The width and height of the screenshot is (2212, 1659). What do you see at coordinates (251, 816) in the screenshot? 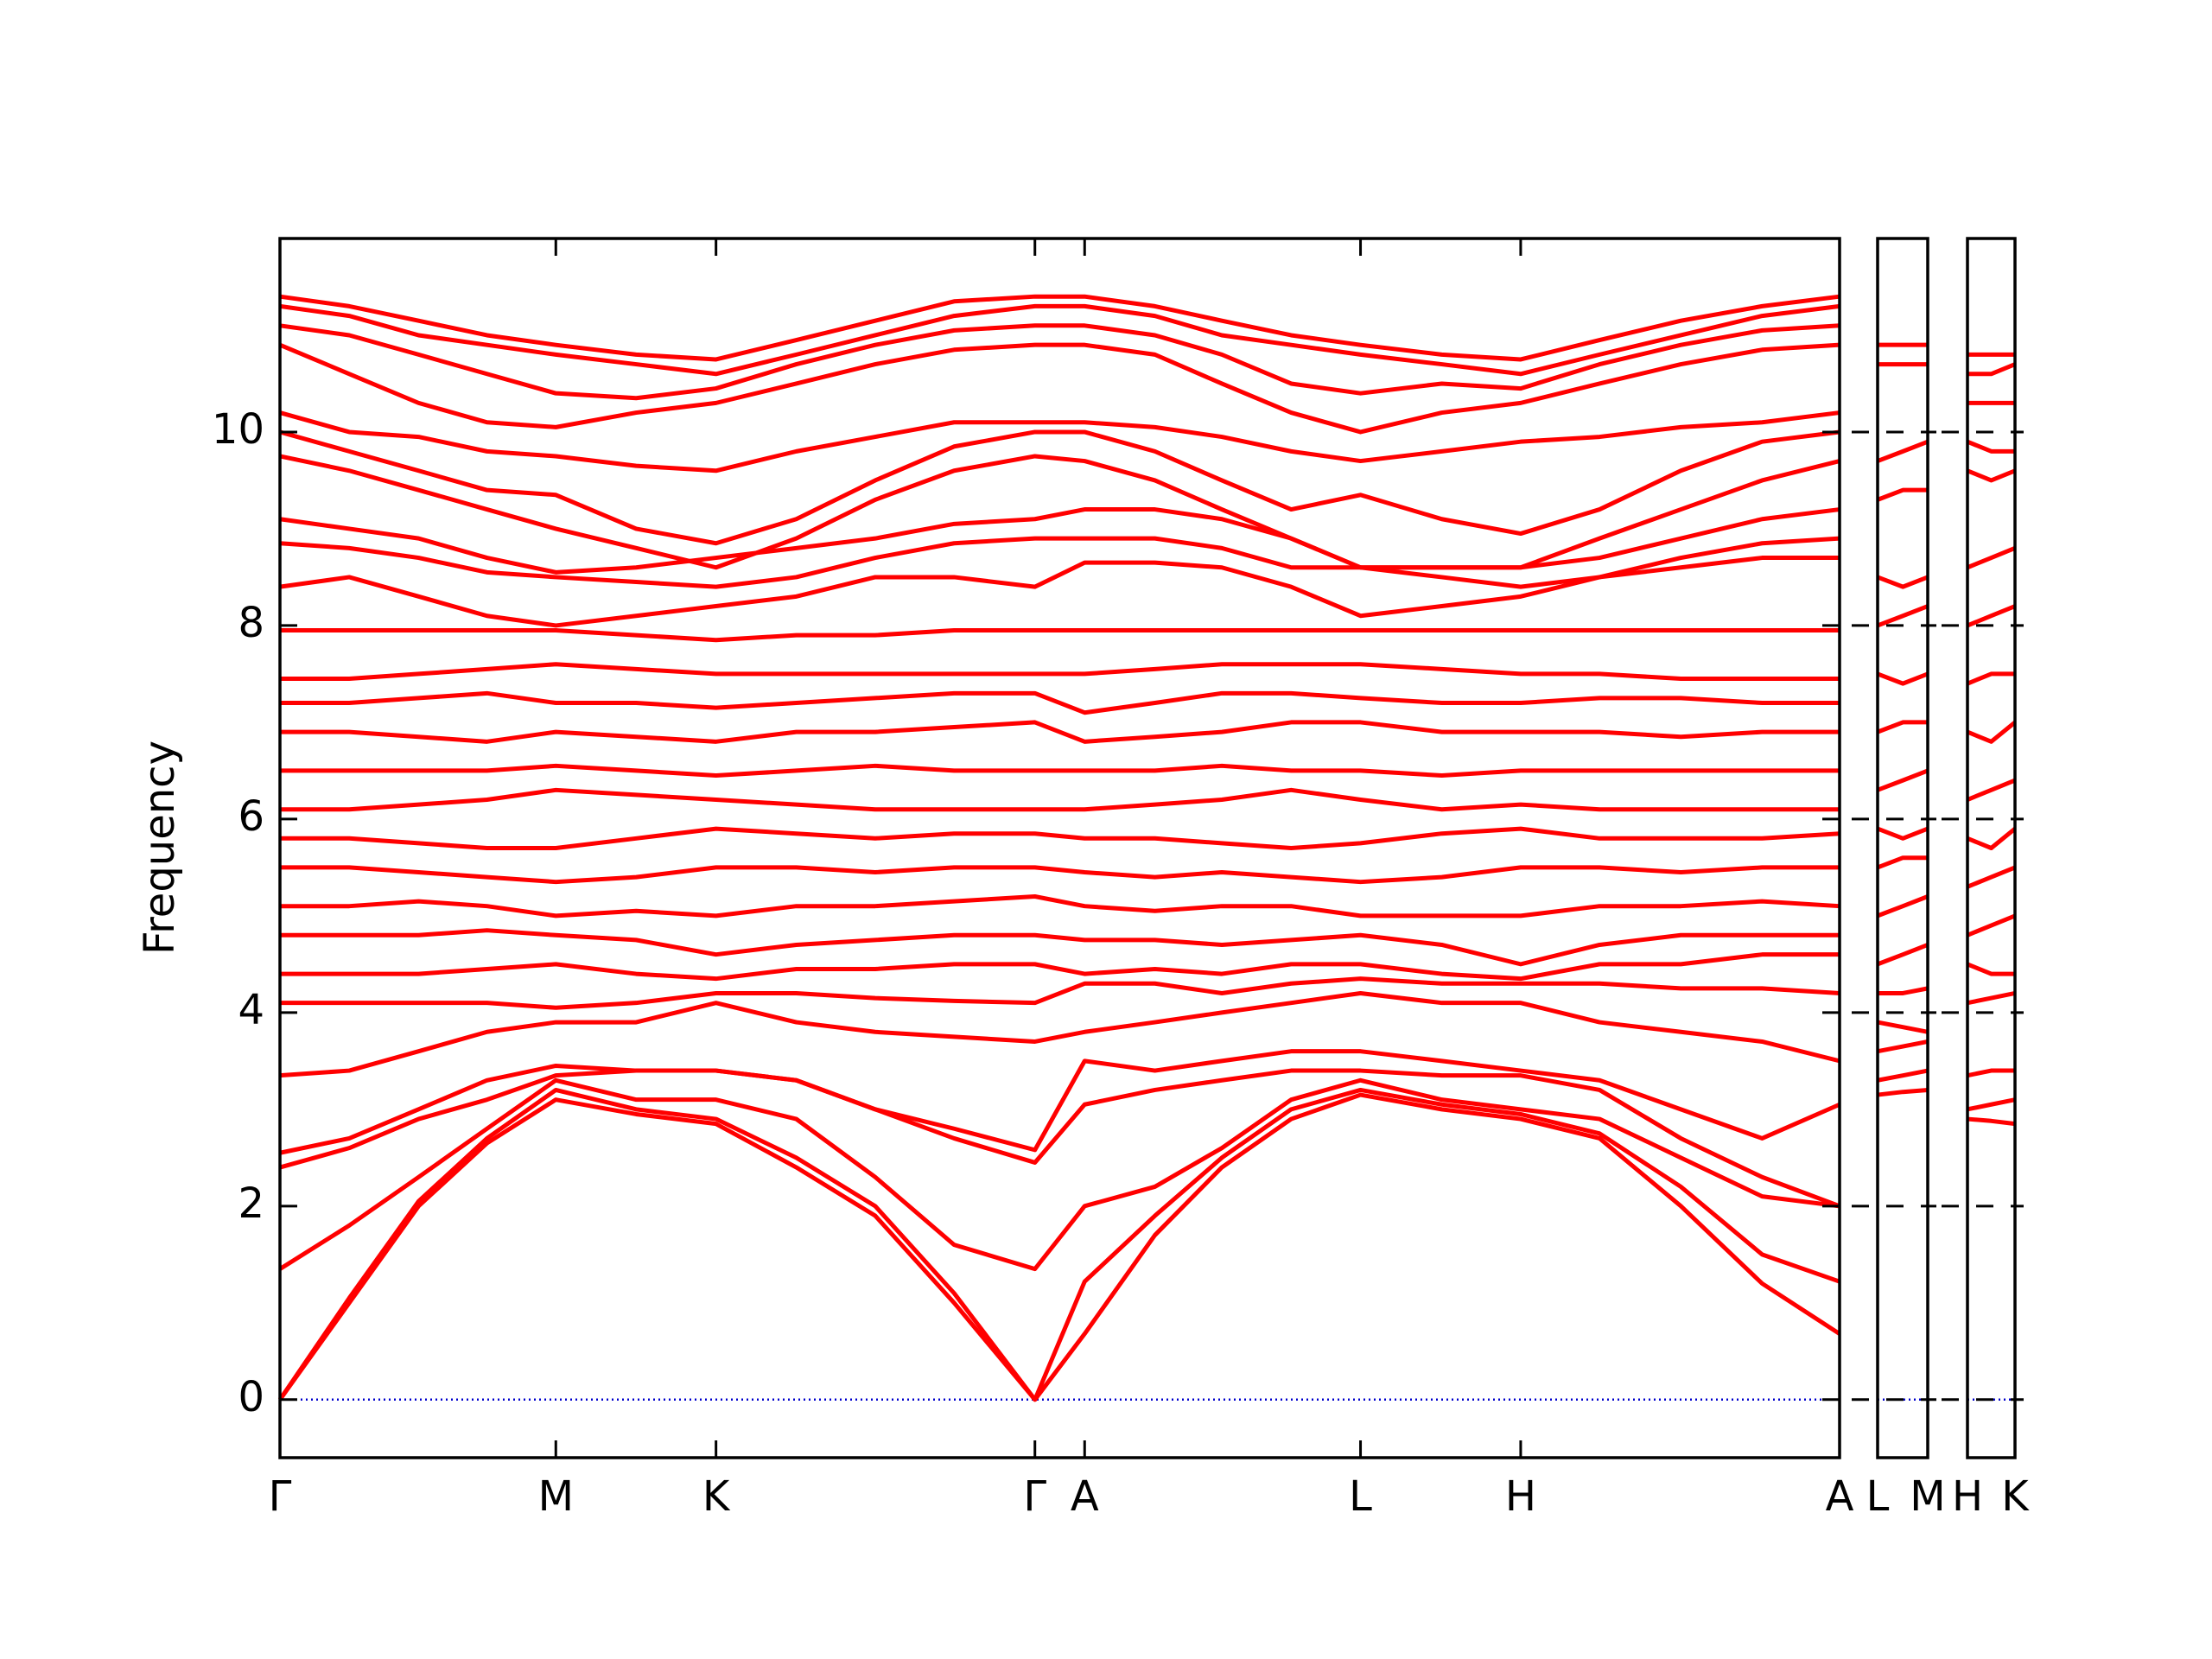
I see `y-tick-label: 6` at bounding box center [251, 816].